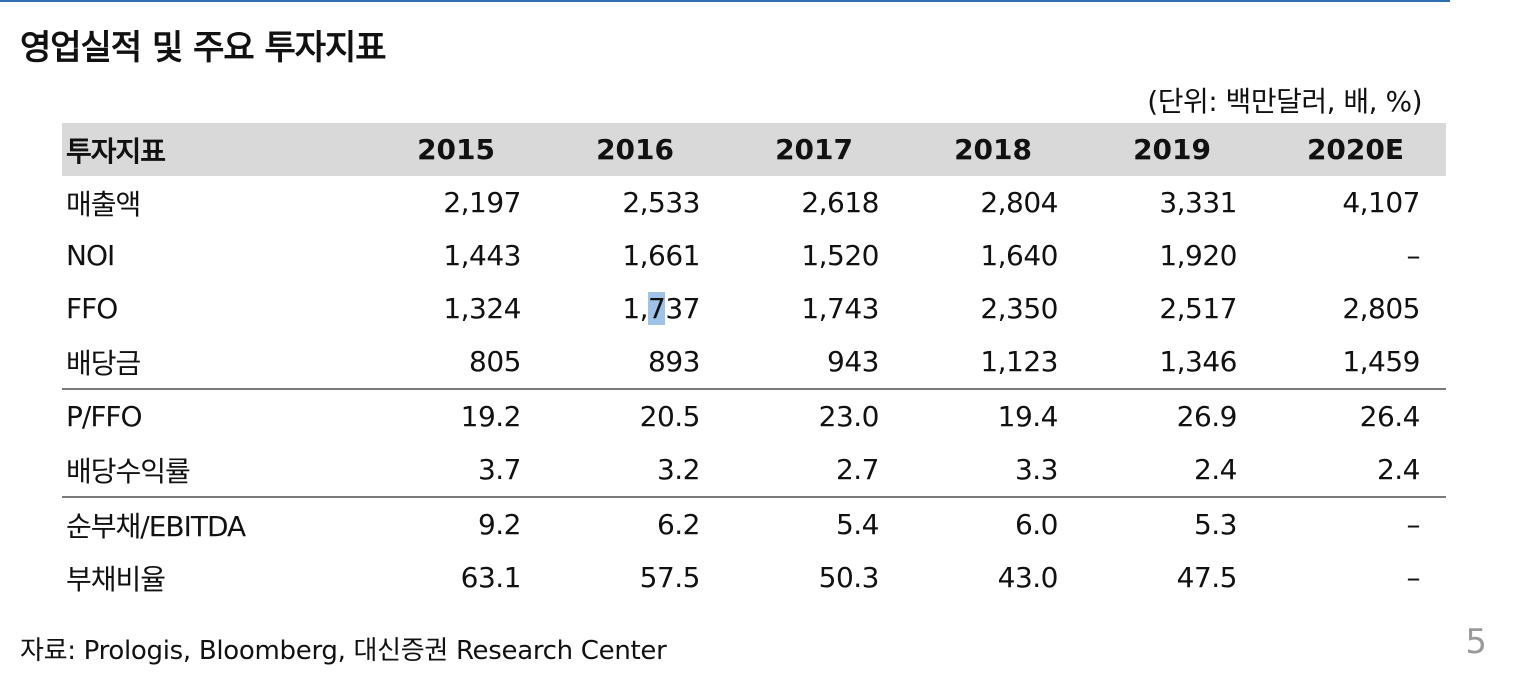 Image resolution: width=1519 pixels, height=692 pixels. I want to click on table-row: 배당수익률 3.7 3.2 2.7 3.3 2.4 2.4, so click(754, 470).